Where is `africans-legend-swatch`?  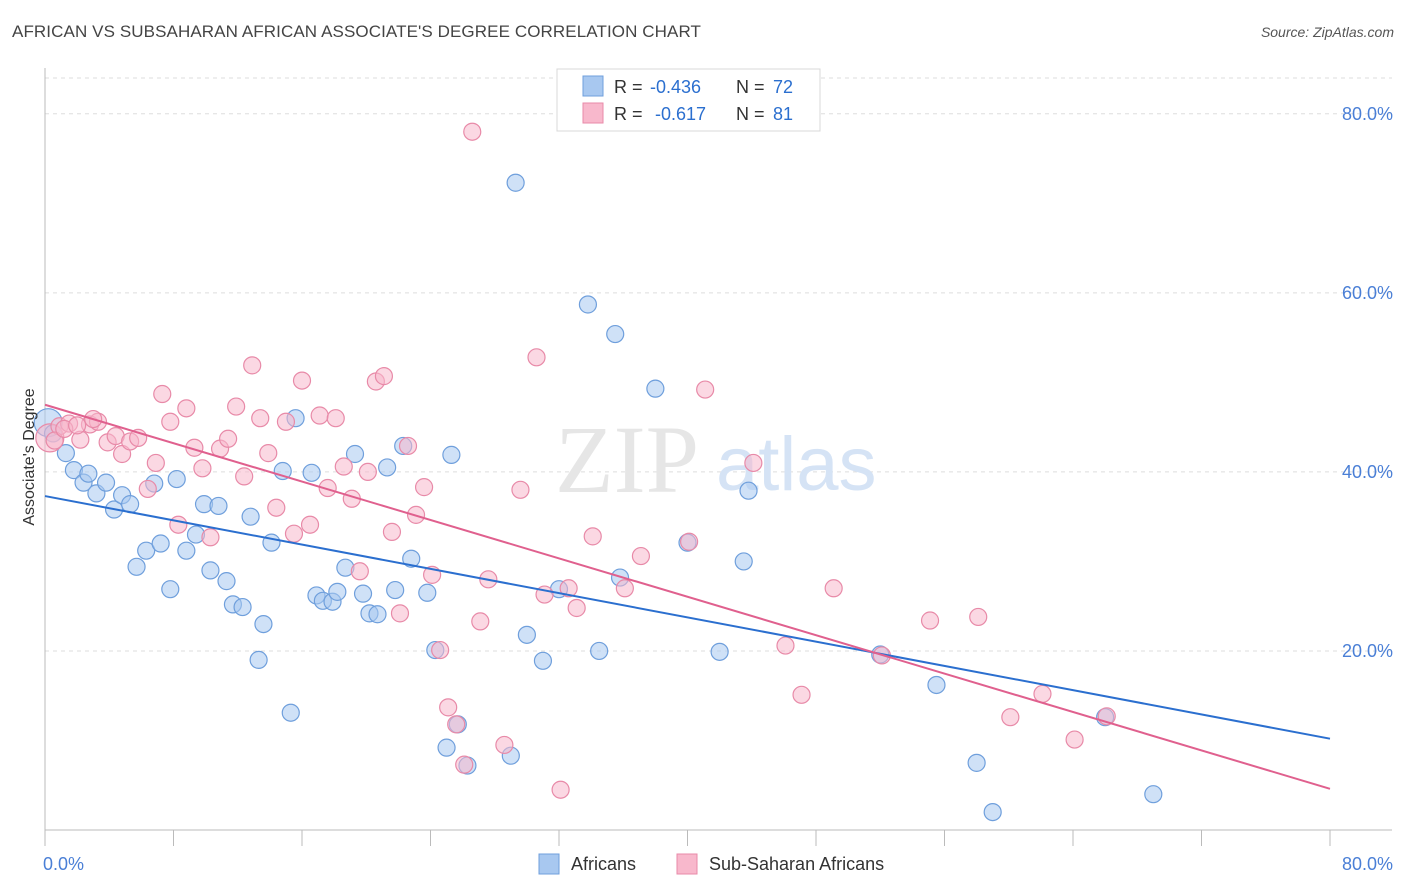 africans-legend-swatch is located at coordinates (593, 86).